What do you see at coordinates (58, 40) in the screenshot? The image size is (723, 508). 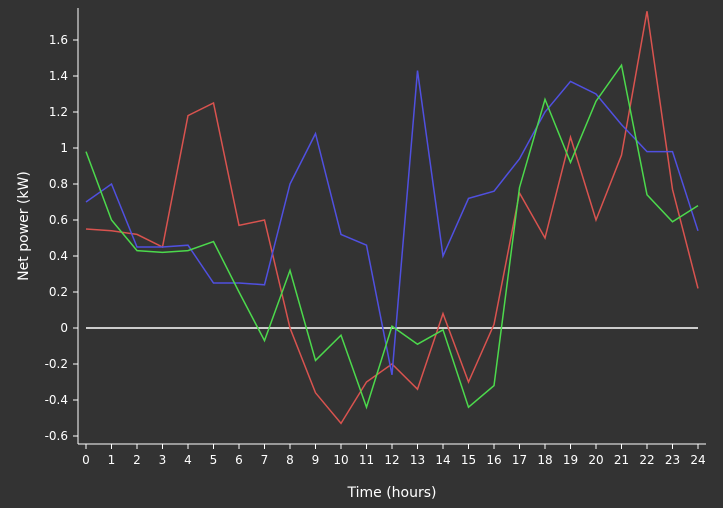 I see `y-tick-label: 1.6` at bounding box center [58, 40].